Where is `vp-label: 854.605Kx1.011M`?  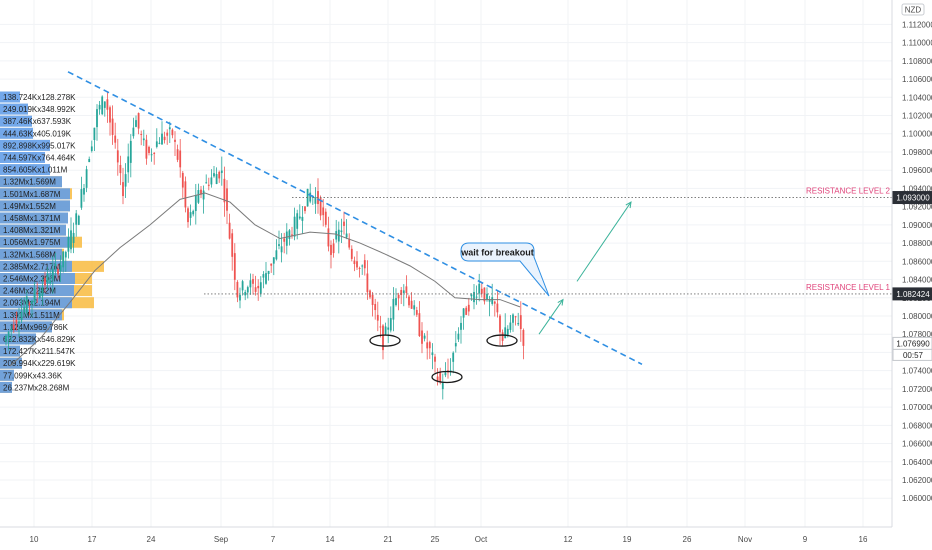
vp-label: 854.605Kx1.011M is located at coordinates (35, 170).